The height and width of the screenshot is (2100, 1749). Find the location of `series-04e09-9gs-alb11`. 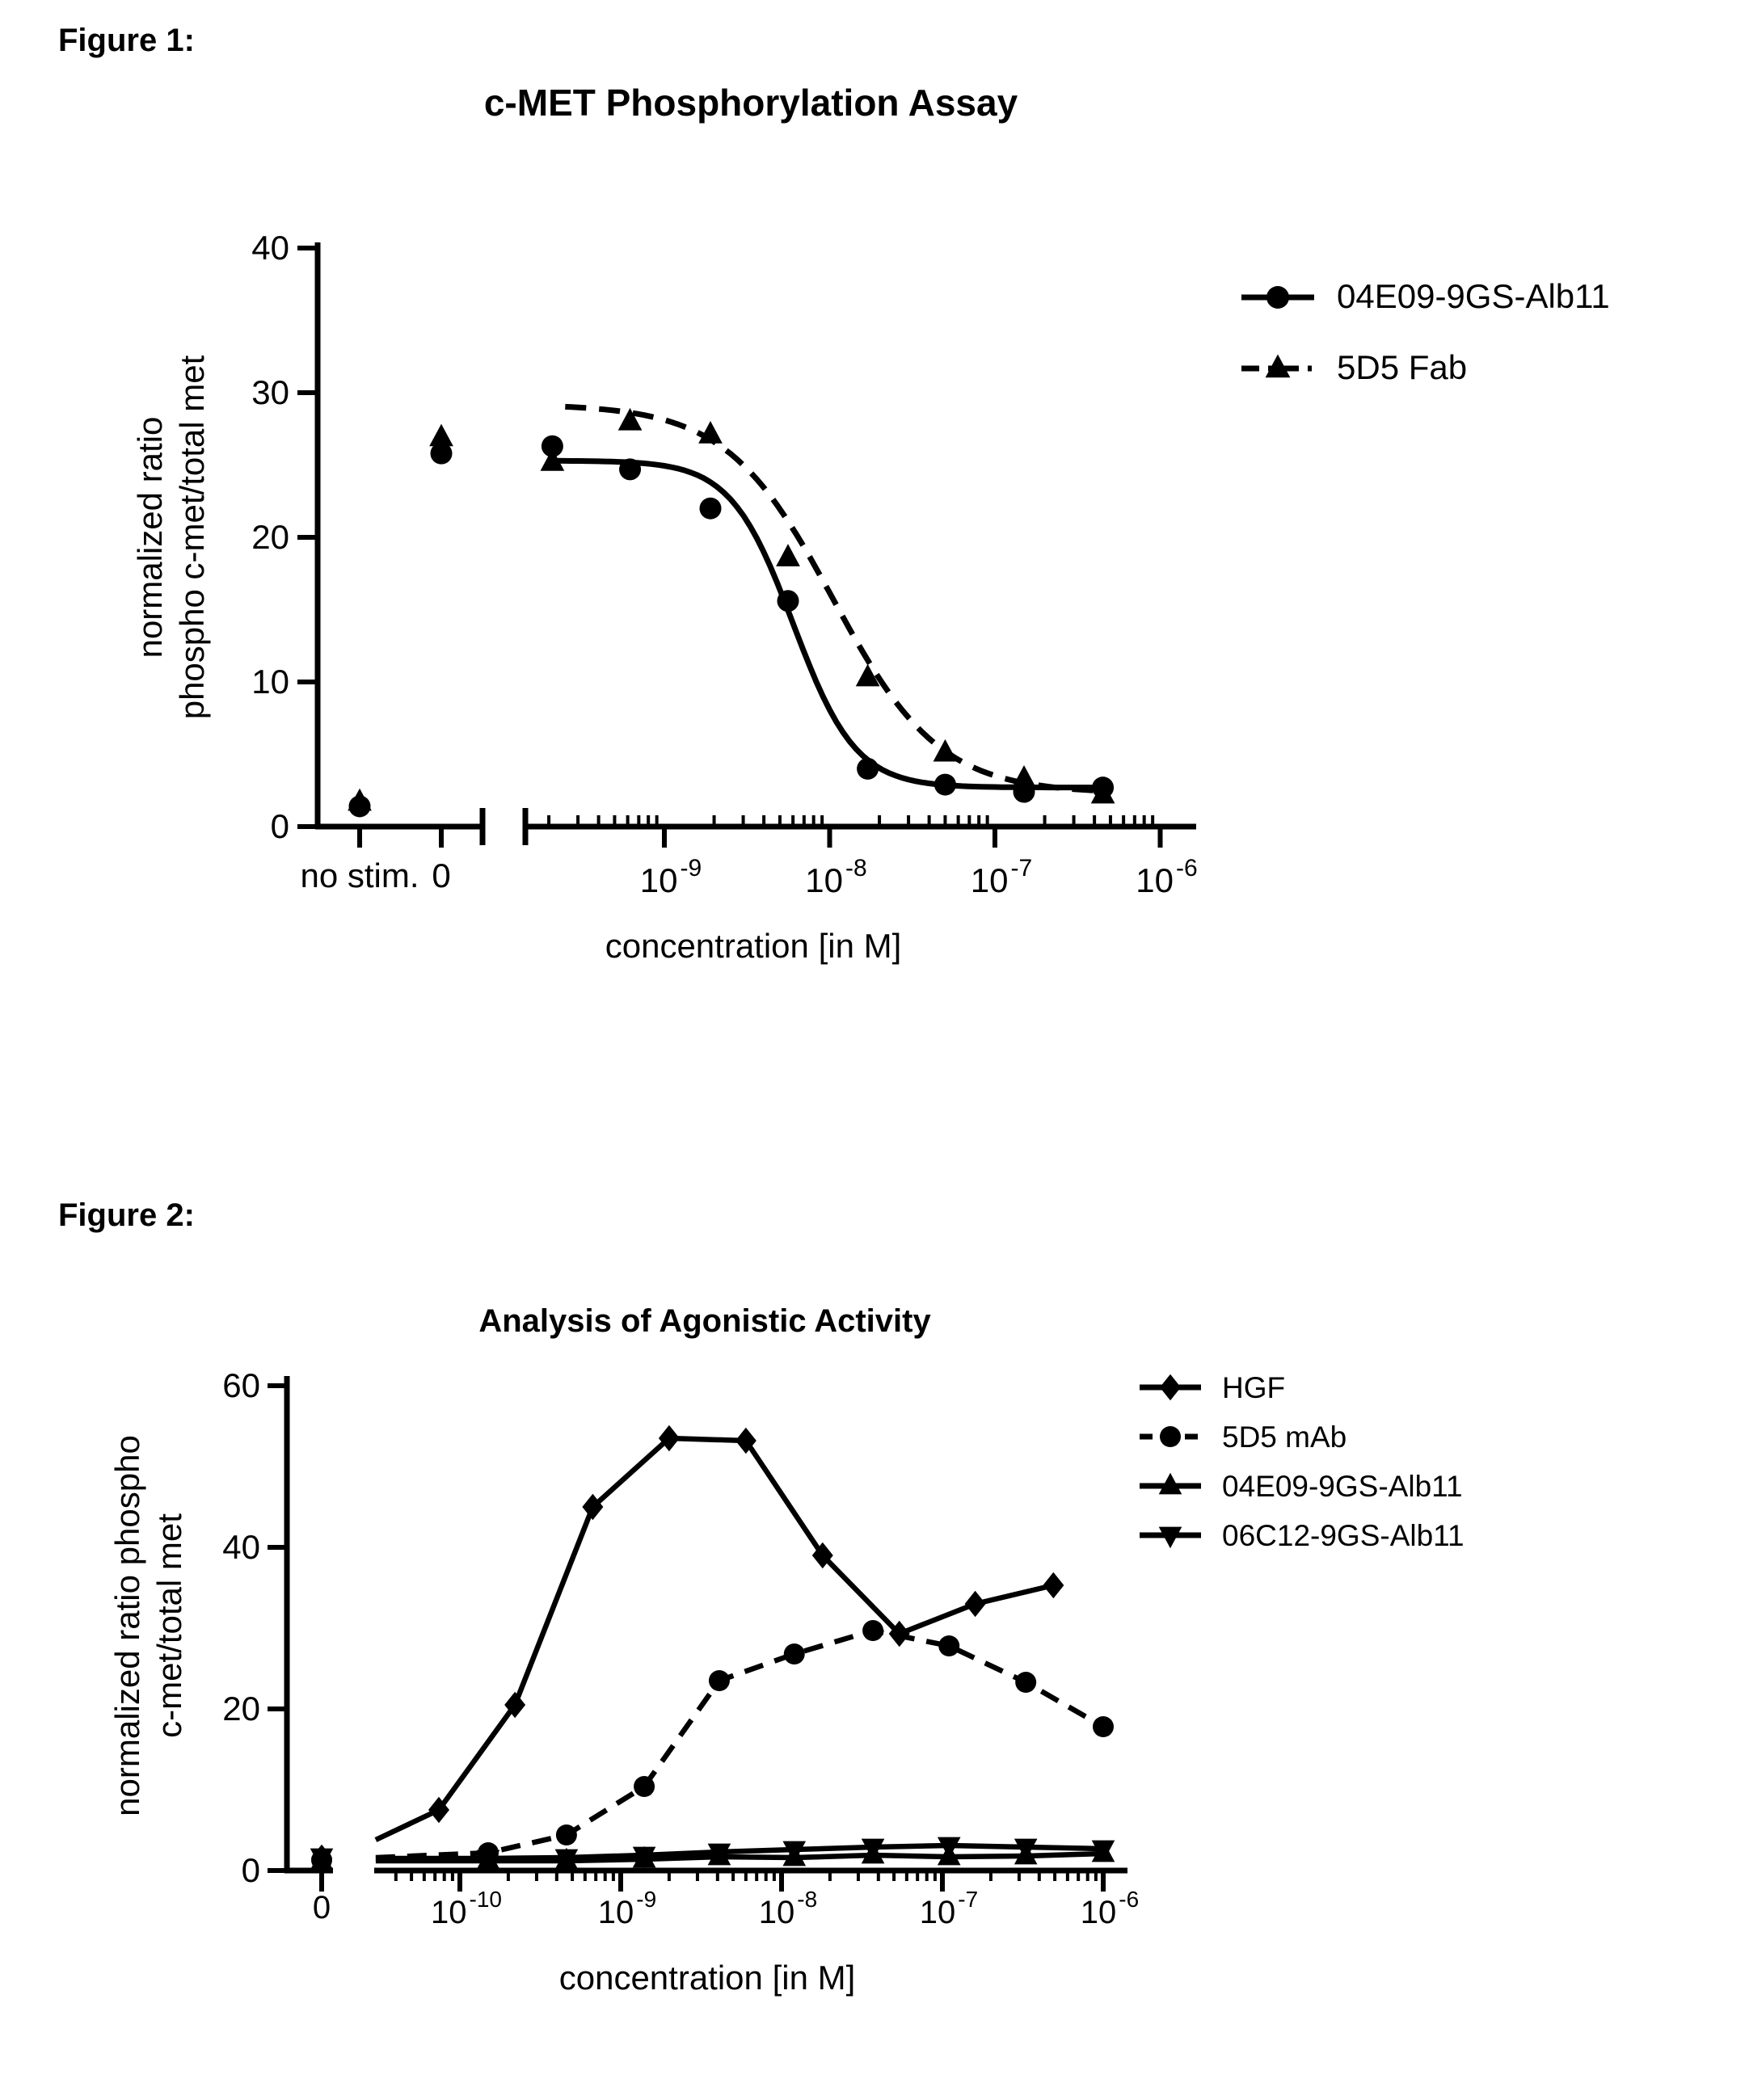

series-04e09-9gs-alb11 is located at coordinates (731, 626).